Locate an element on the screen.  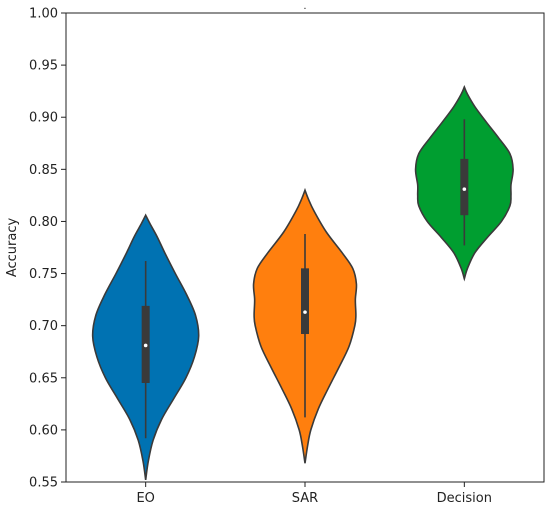
x-tick-label: SAR is located at coordinates (305, 498).